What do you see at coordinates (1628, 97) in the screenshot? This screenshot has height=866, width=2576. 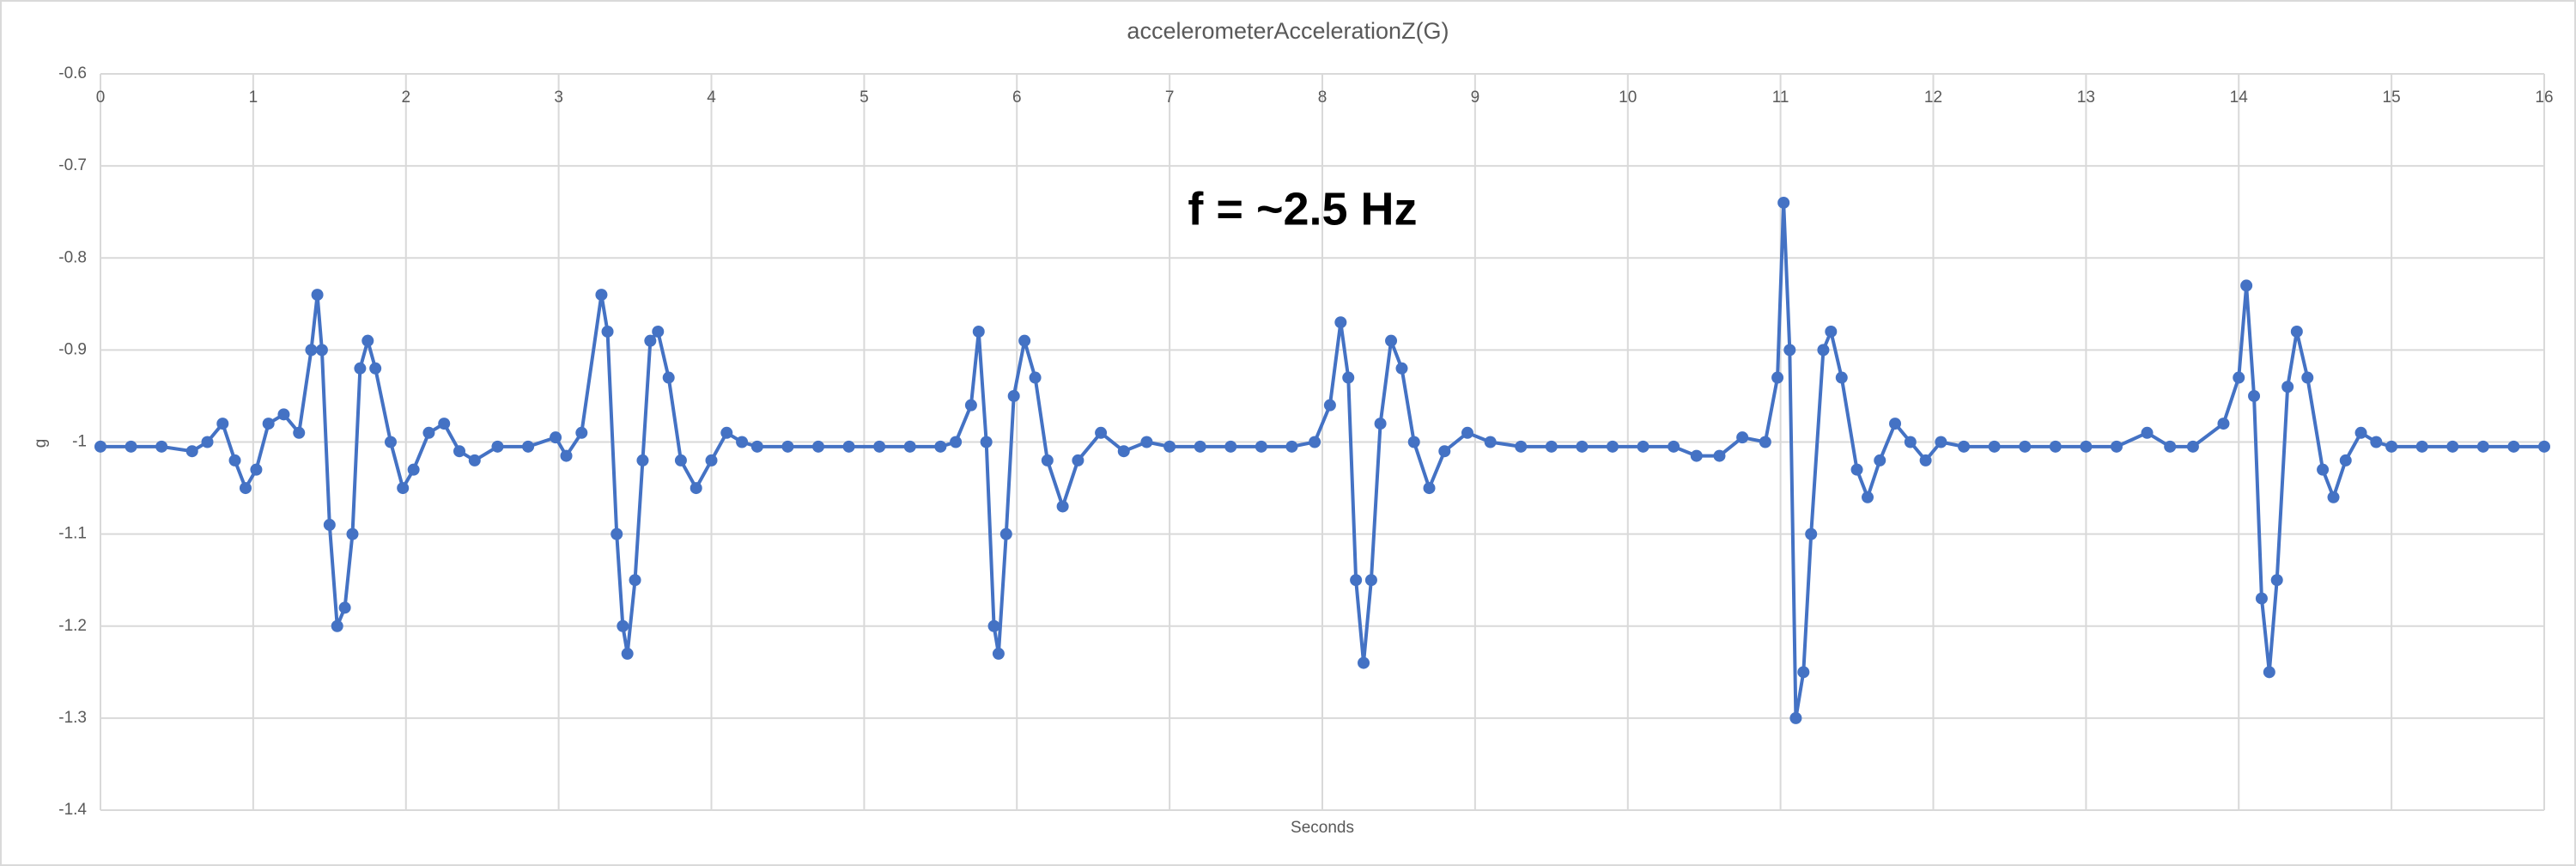 I see `x-tick-label: 10` at bounding box center [1628, 97].